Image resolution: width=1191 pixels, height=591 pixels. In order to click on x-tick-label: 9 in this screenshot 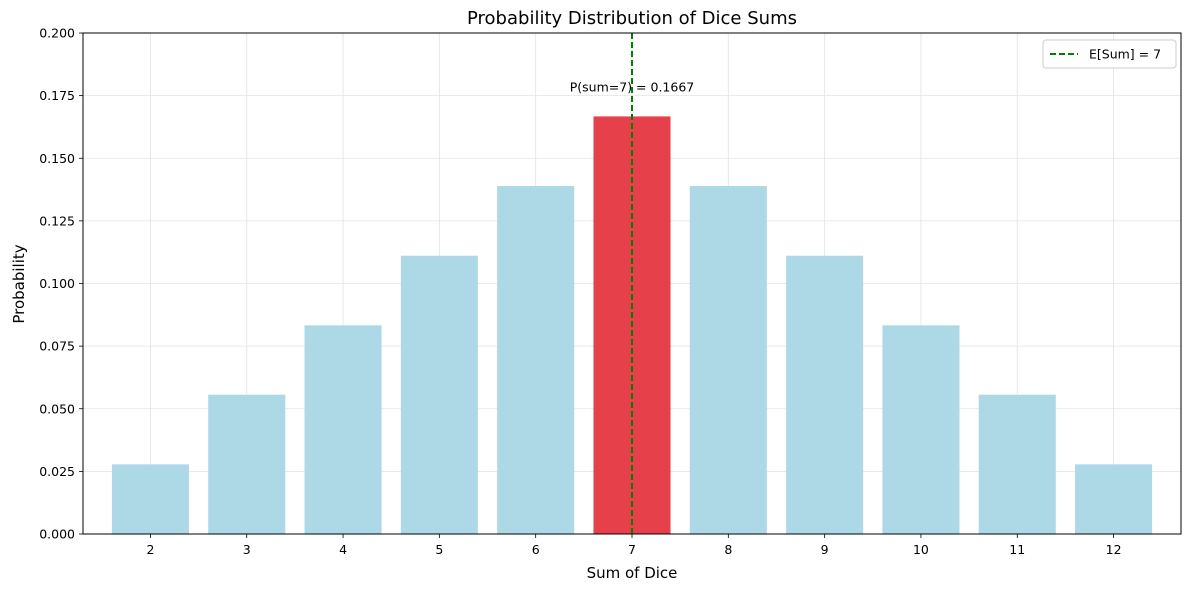, I will do `click(825, 549)`.